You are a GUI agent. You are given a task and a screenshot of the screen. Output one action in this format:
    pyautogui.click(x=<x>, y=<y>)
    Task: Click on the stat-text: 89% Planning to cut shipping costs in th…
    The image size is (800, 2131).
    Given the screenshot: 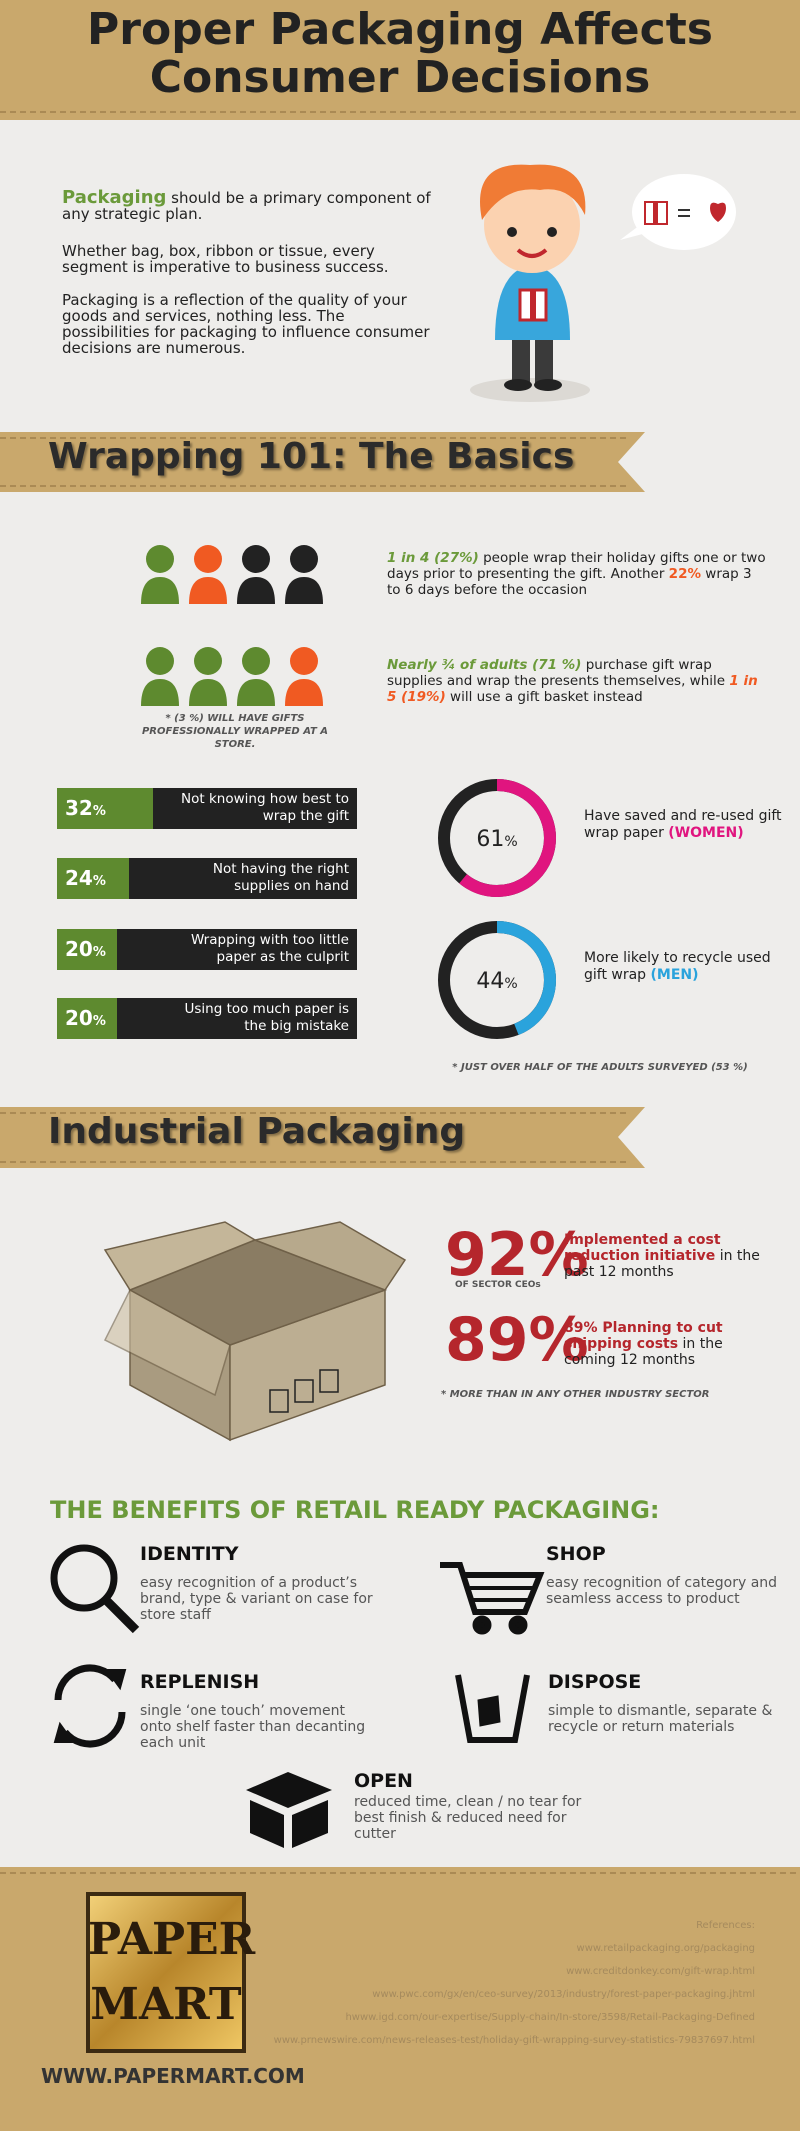 What is the action you would take?
    pyautogui.click(x=664, y=1344)
    